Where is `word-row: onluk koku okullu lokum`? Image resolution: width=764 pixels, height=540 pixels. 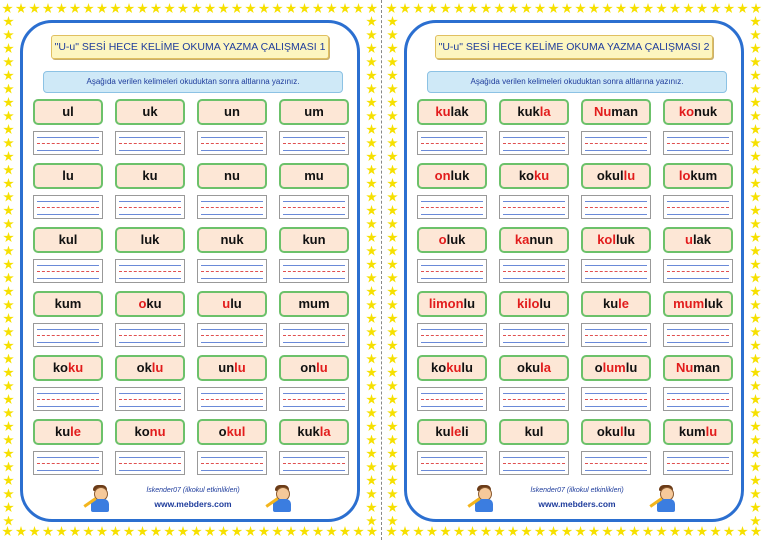 word-row: onluk koku okullu lokum is located at coordinates (577, 195).